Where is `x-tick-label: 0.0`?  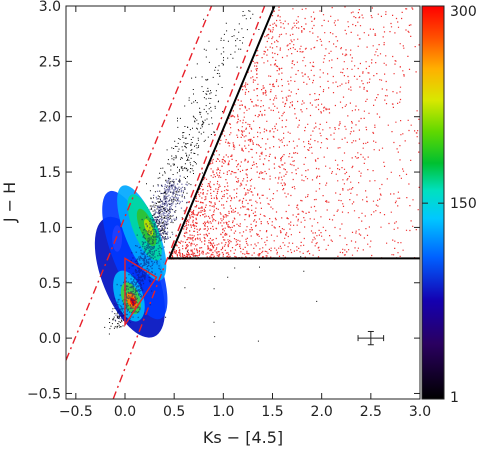 x-tick-label: 0.0 is located at coordinates (125, 412).